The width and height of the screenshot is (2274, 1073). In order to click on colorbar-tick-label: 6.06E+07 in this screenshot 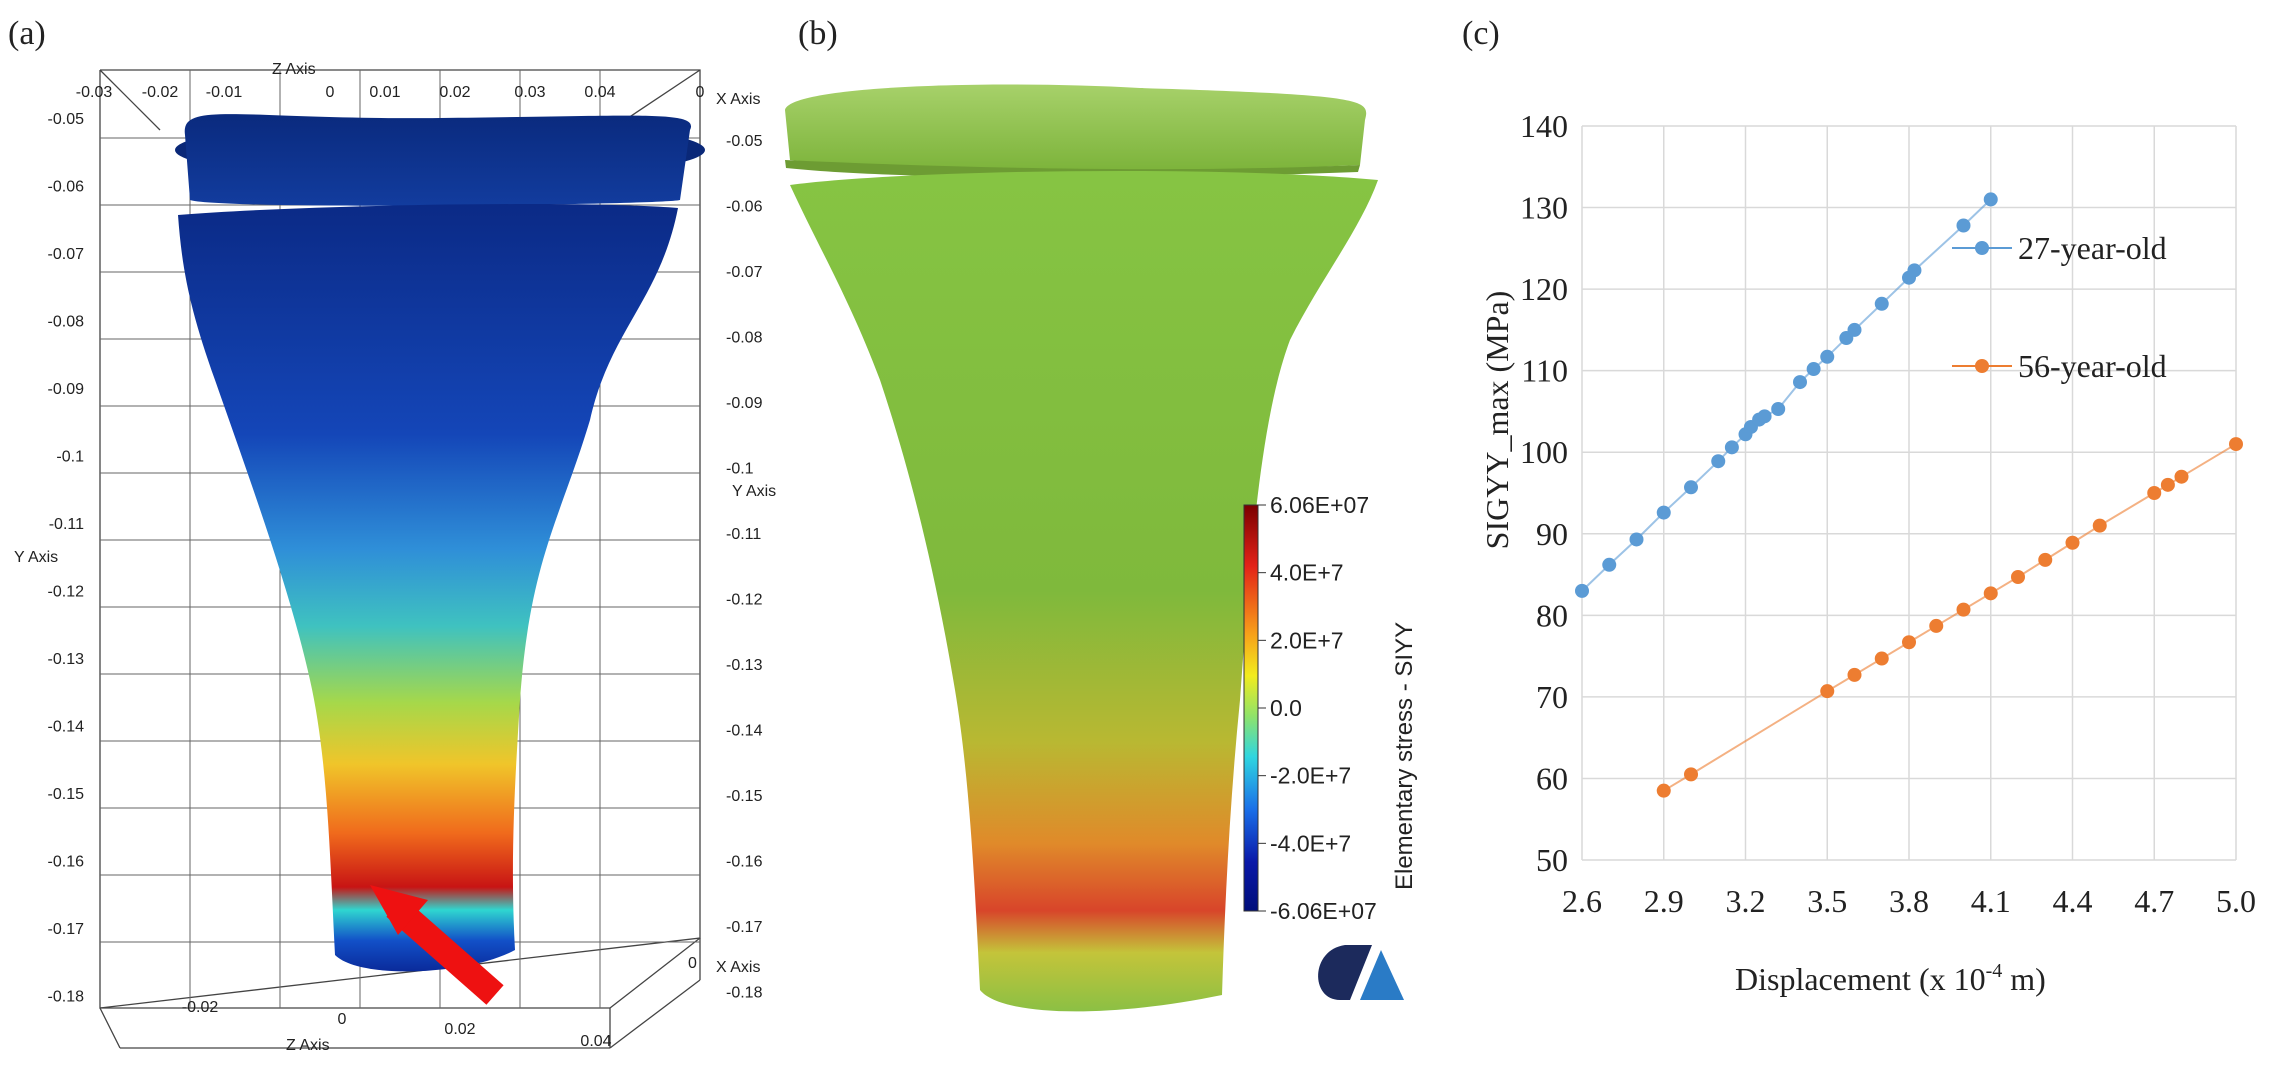, I will do `click(1319, 505)`.